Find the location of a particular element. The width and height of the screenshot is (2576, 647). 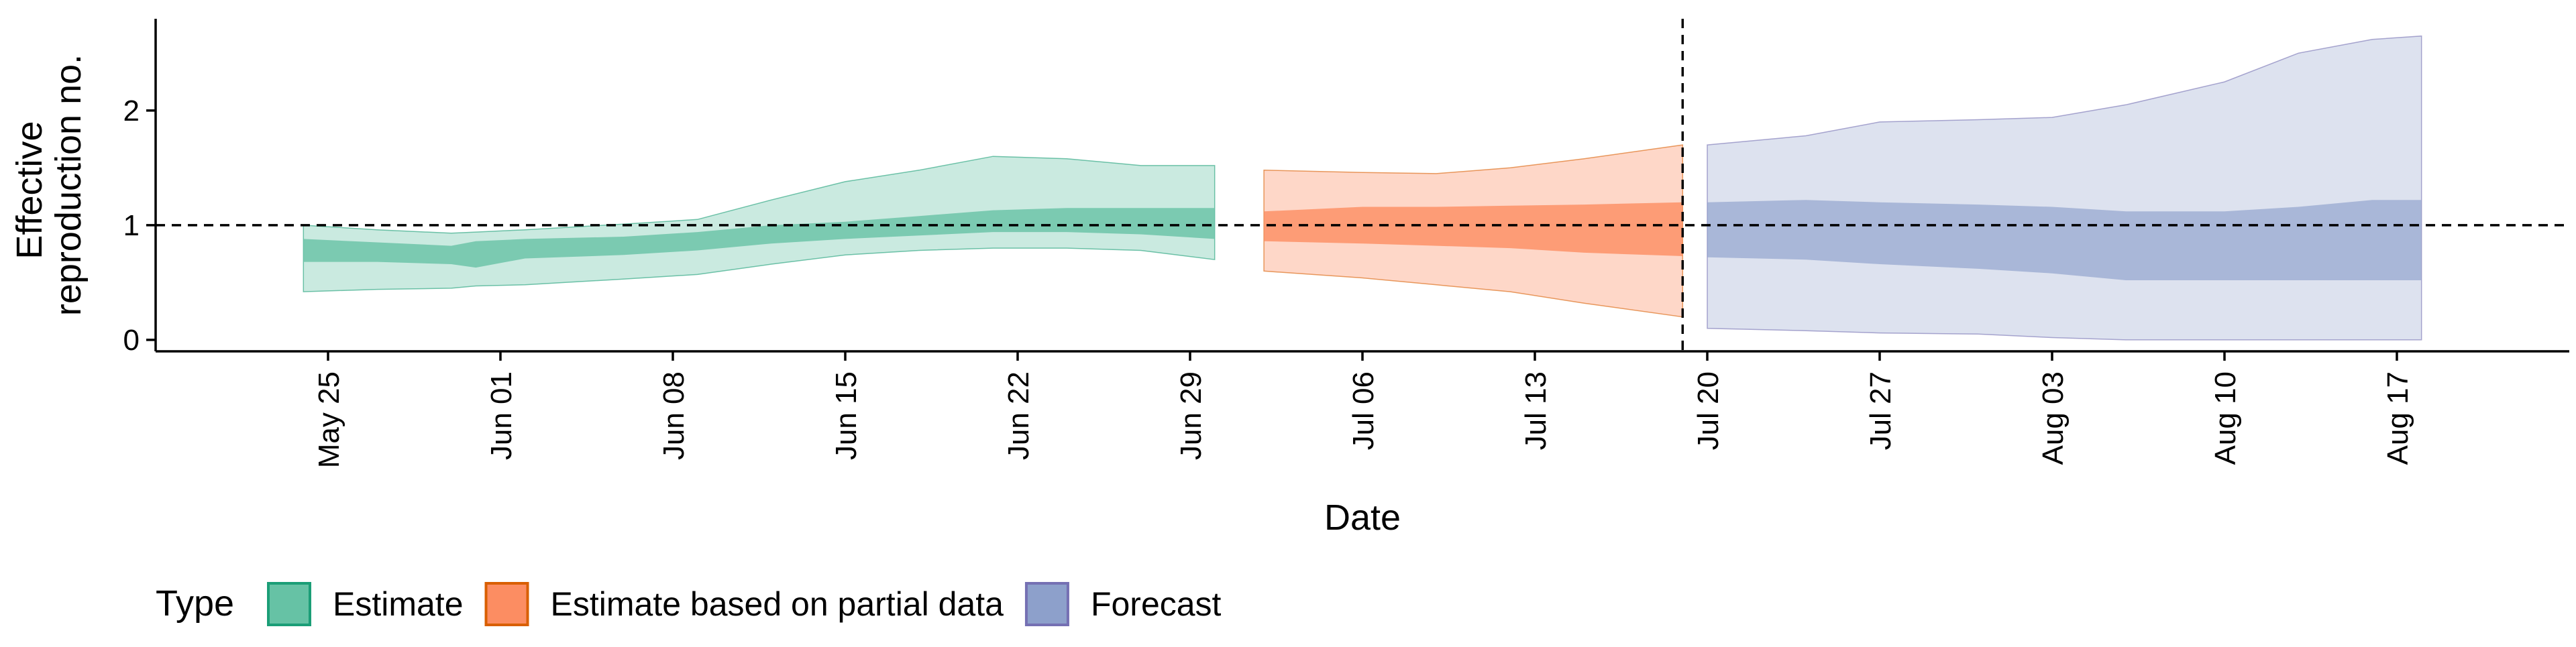

y-tick-label: 2 is located at coordinates (131, 111).